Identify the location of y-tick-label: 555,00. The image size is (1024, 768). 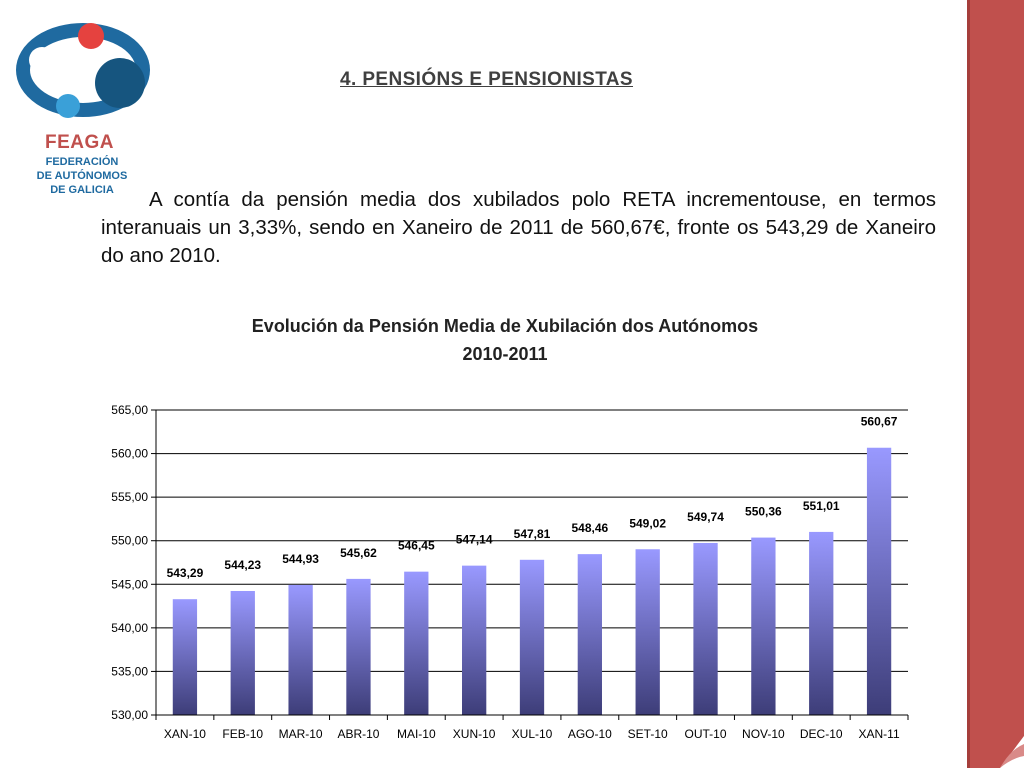
(129, 497).